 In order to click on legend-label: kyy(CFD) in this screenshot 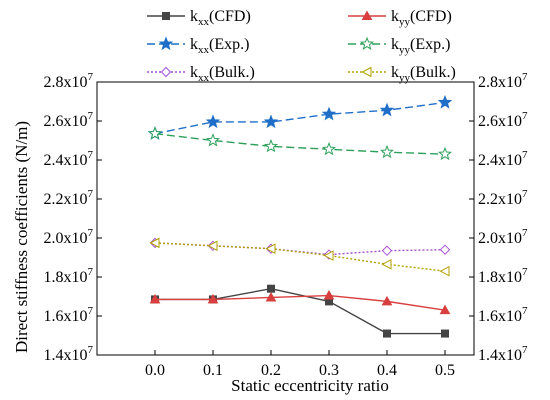, I will do `click(421, 18)`.